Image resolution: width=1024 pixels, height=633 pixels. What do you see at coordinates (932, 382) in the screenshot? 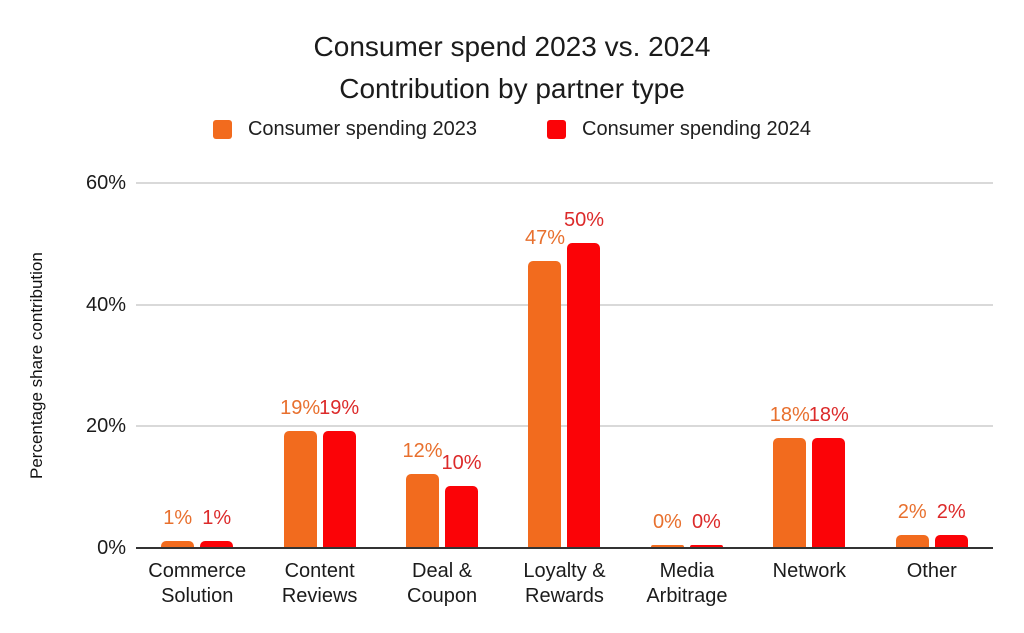
I see `bar-group-other: 2% 2% Other` at bounding box center [932, 382].